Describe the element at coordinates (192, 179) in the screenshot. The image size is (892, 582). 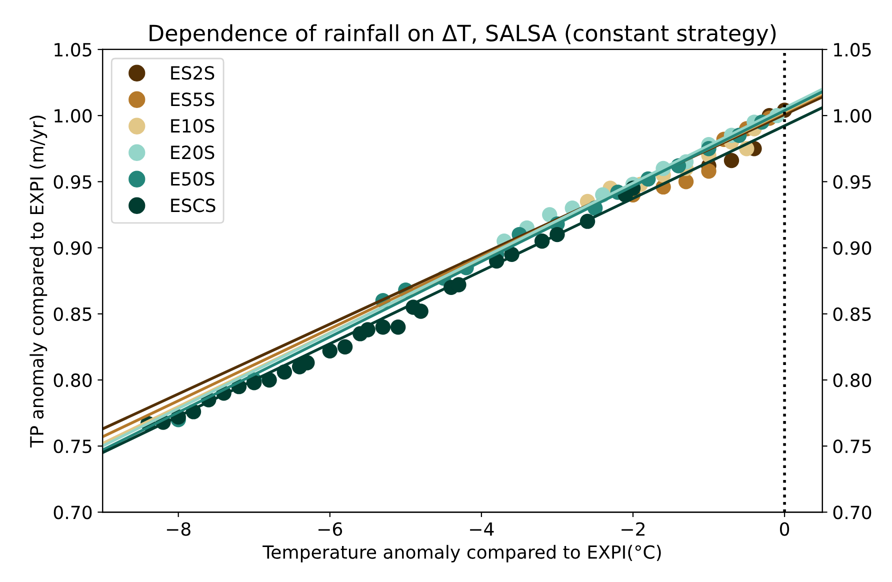
I see `legend-label: E50S` at that location.